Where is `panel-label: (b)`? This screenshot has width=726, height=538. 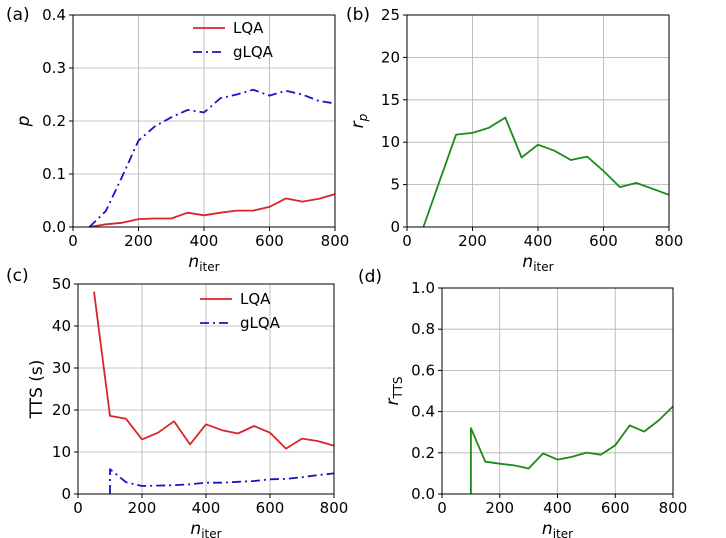 panel-label: (b) is located at coordinates (358, 15).